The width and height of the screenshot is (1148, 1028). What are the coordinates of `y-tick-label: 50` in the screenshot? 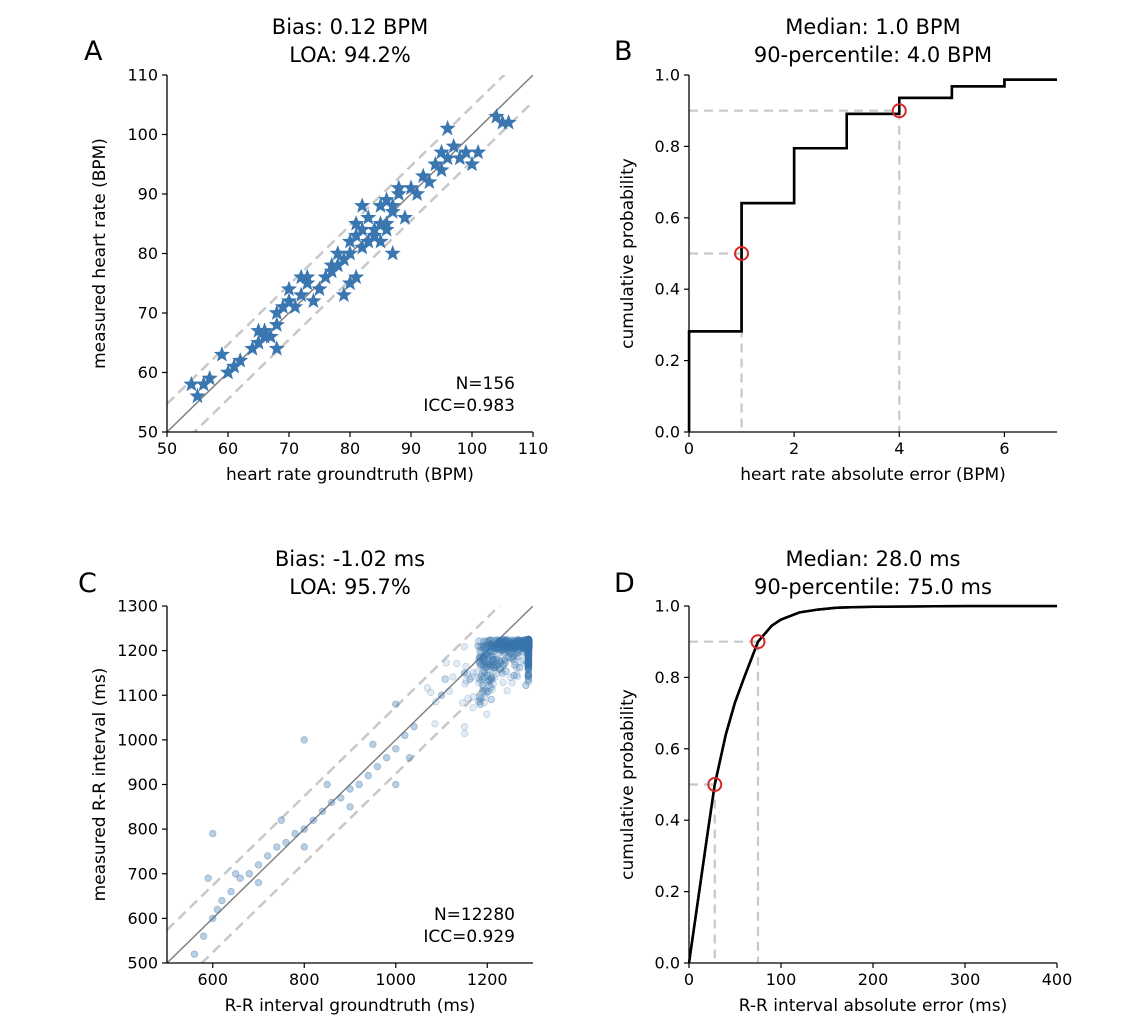 It's located at (148, 432).